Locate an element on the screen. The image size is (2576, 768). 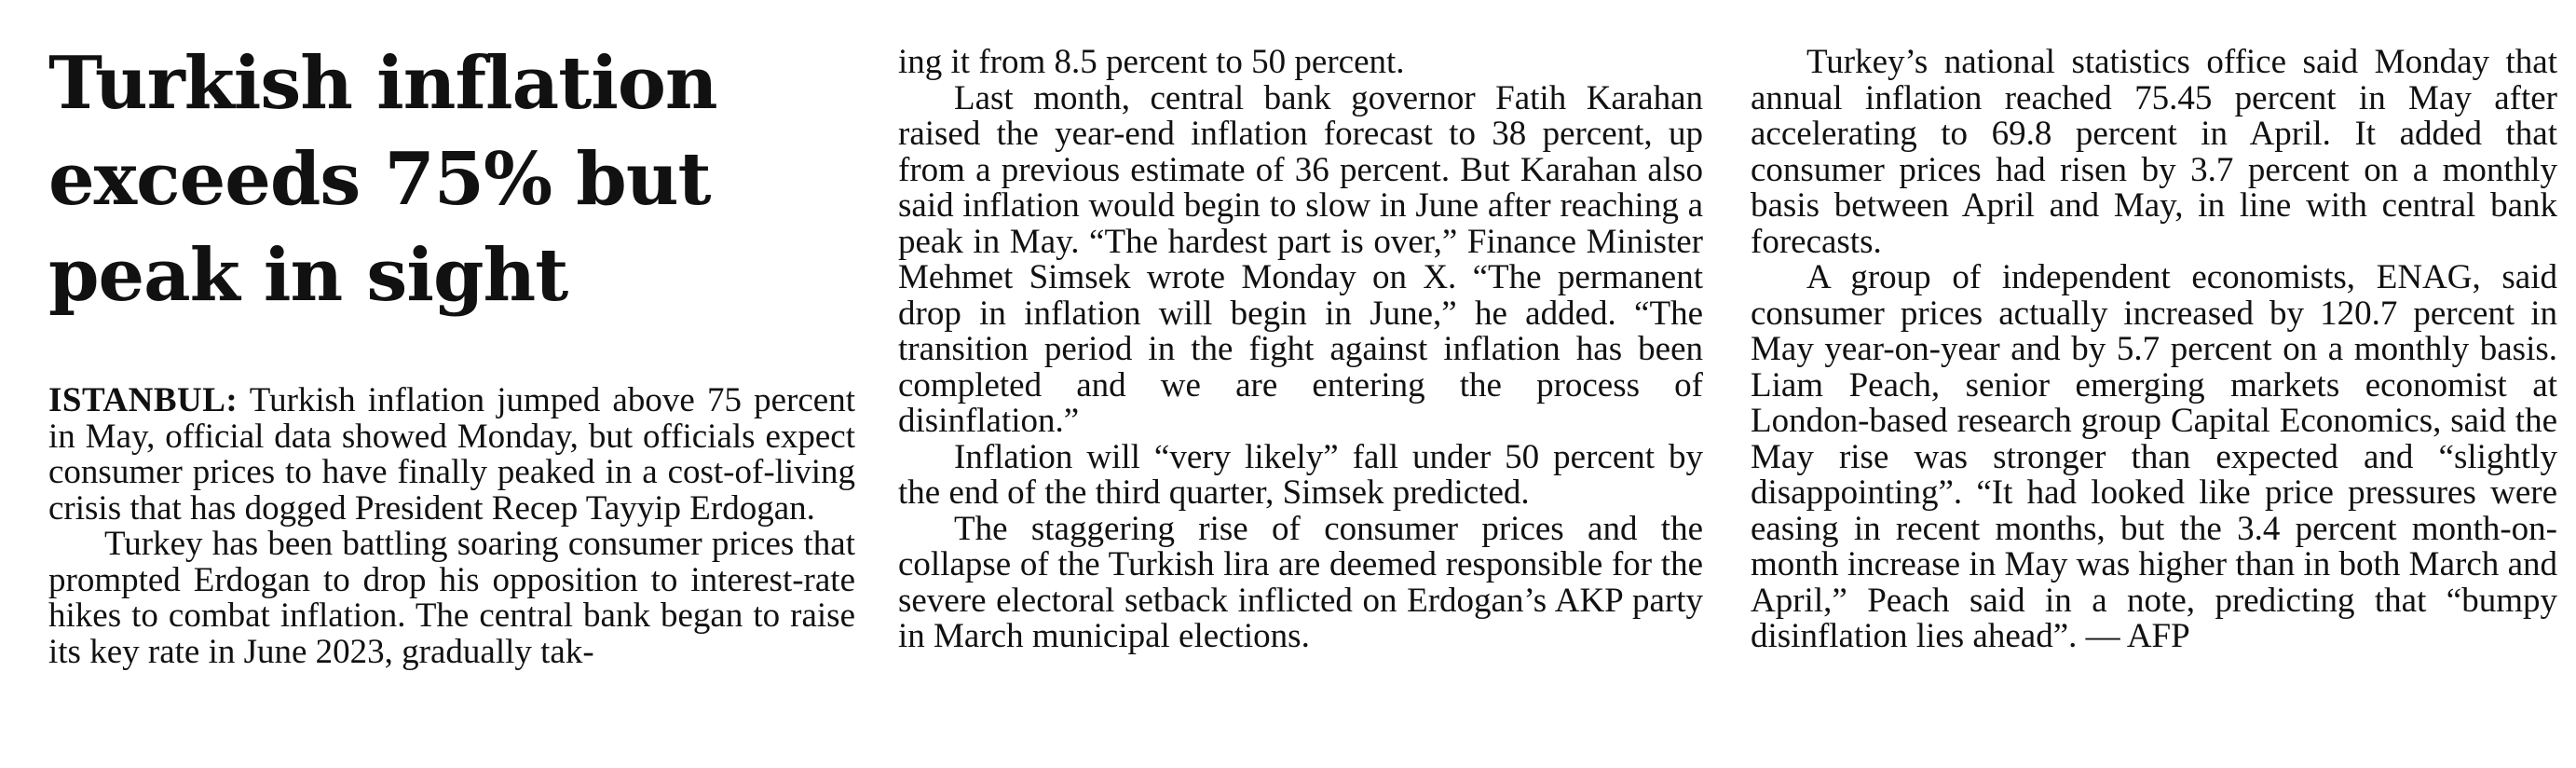
dateline: ISTANBUL: is located at coordinates (143, 400).